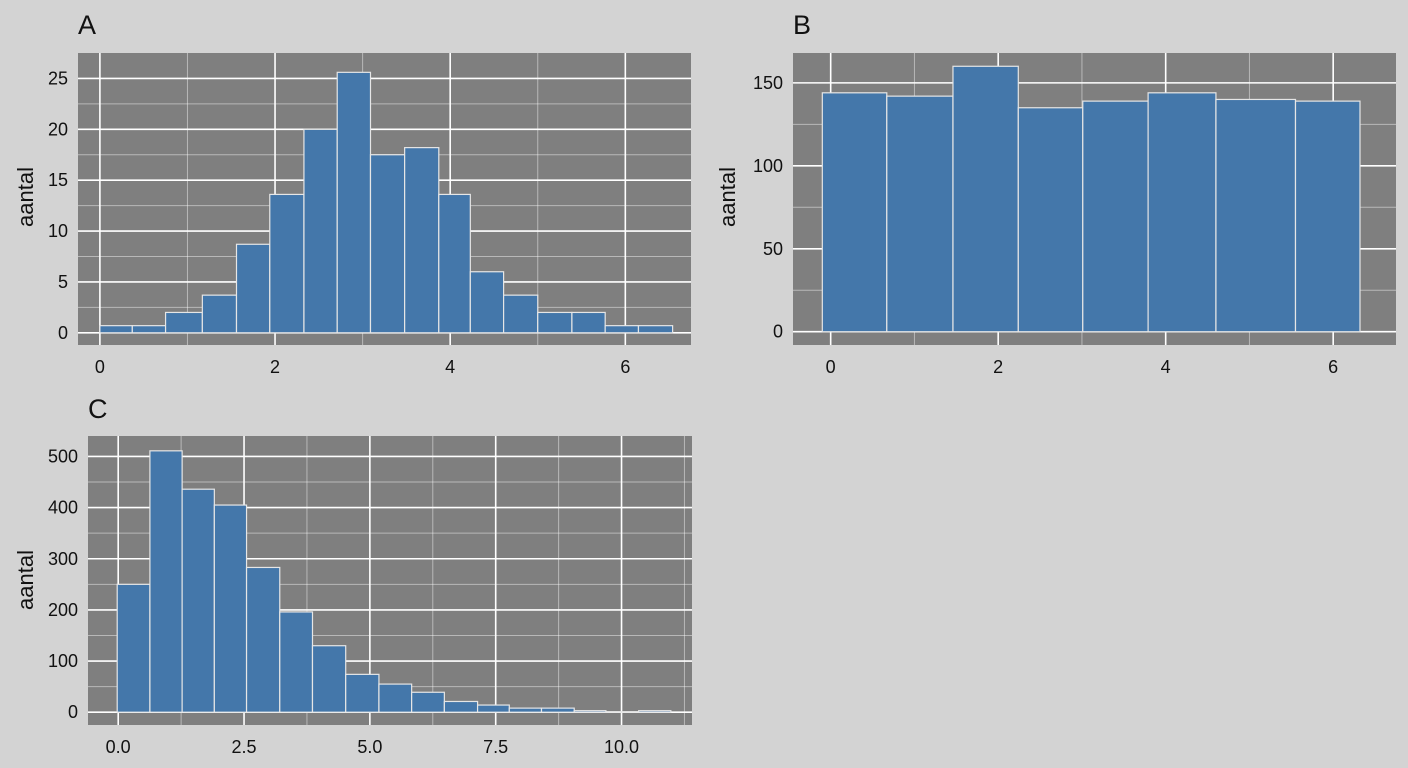  What do you see at coordinates (63, 610) in the screenshot?
I see `panel-c-y-tick-label: 200` at bounding box center [63, 610].